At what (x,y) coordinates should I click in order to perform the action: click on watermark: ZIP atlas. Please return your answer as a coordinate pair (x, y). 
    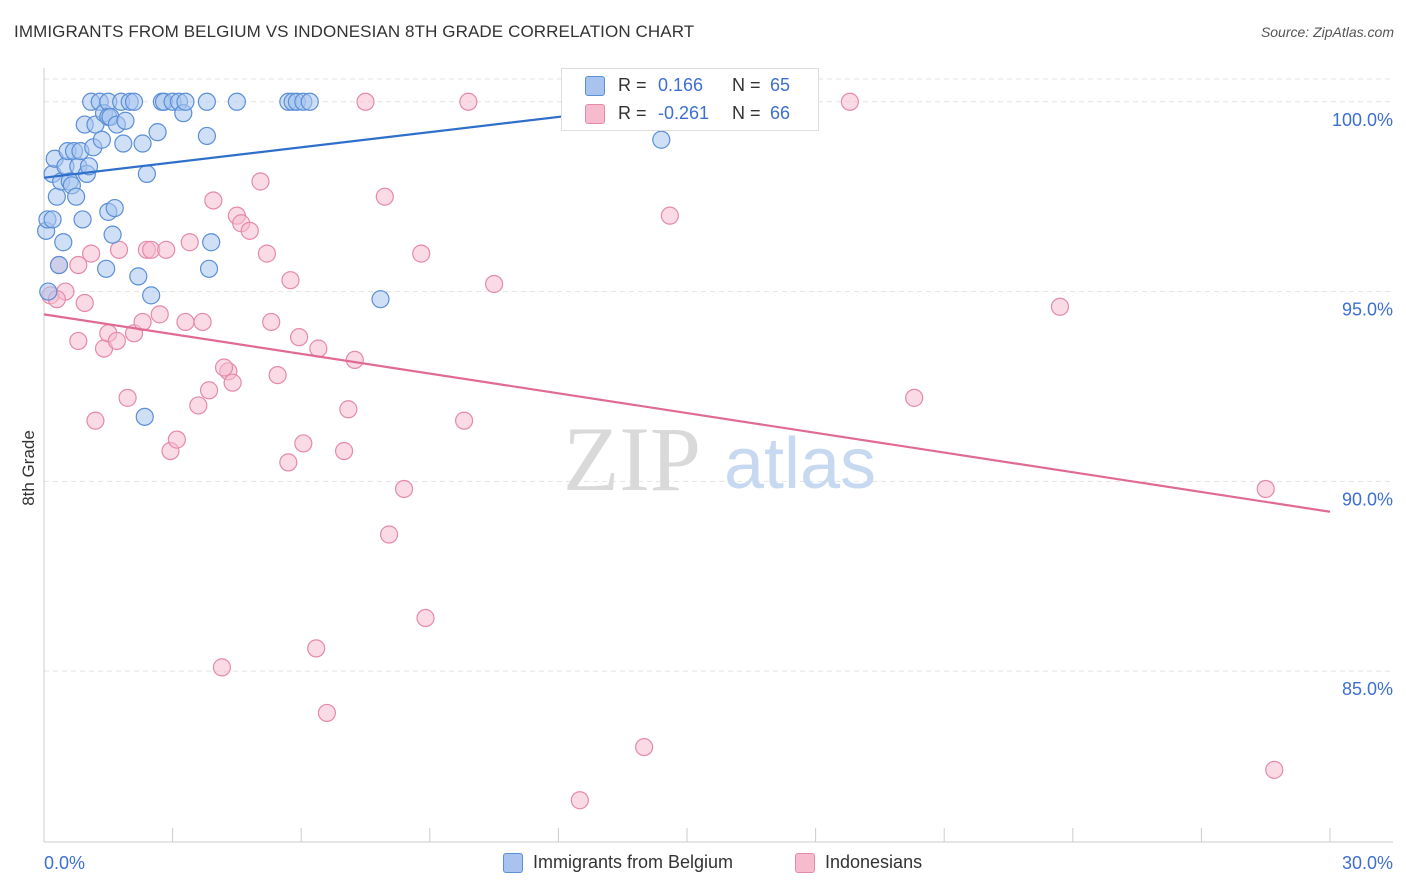
    Looking at the image, I should click on (719, 459).